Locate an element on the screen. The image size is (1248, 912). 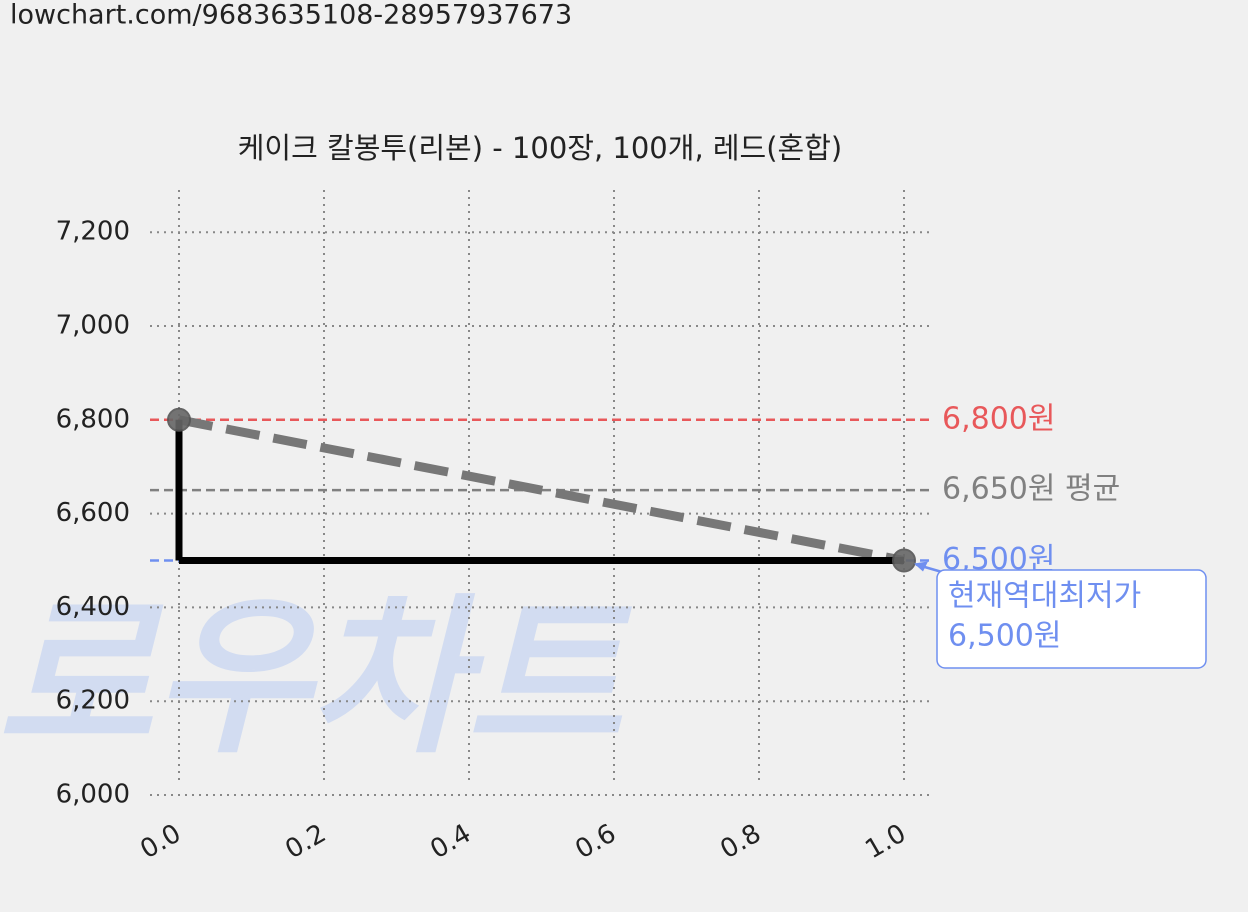
reference-label: 6,650원 평균 is located at coordinates (1031, 489).